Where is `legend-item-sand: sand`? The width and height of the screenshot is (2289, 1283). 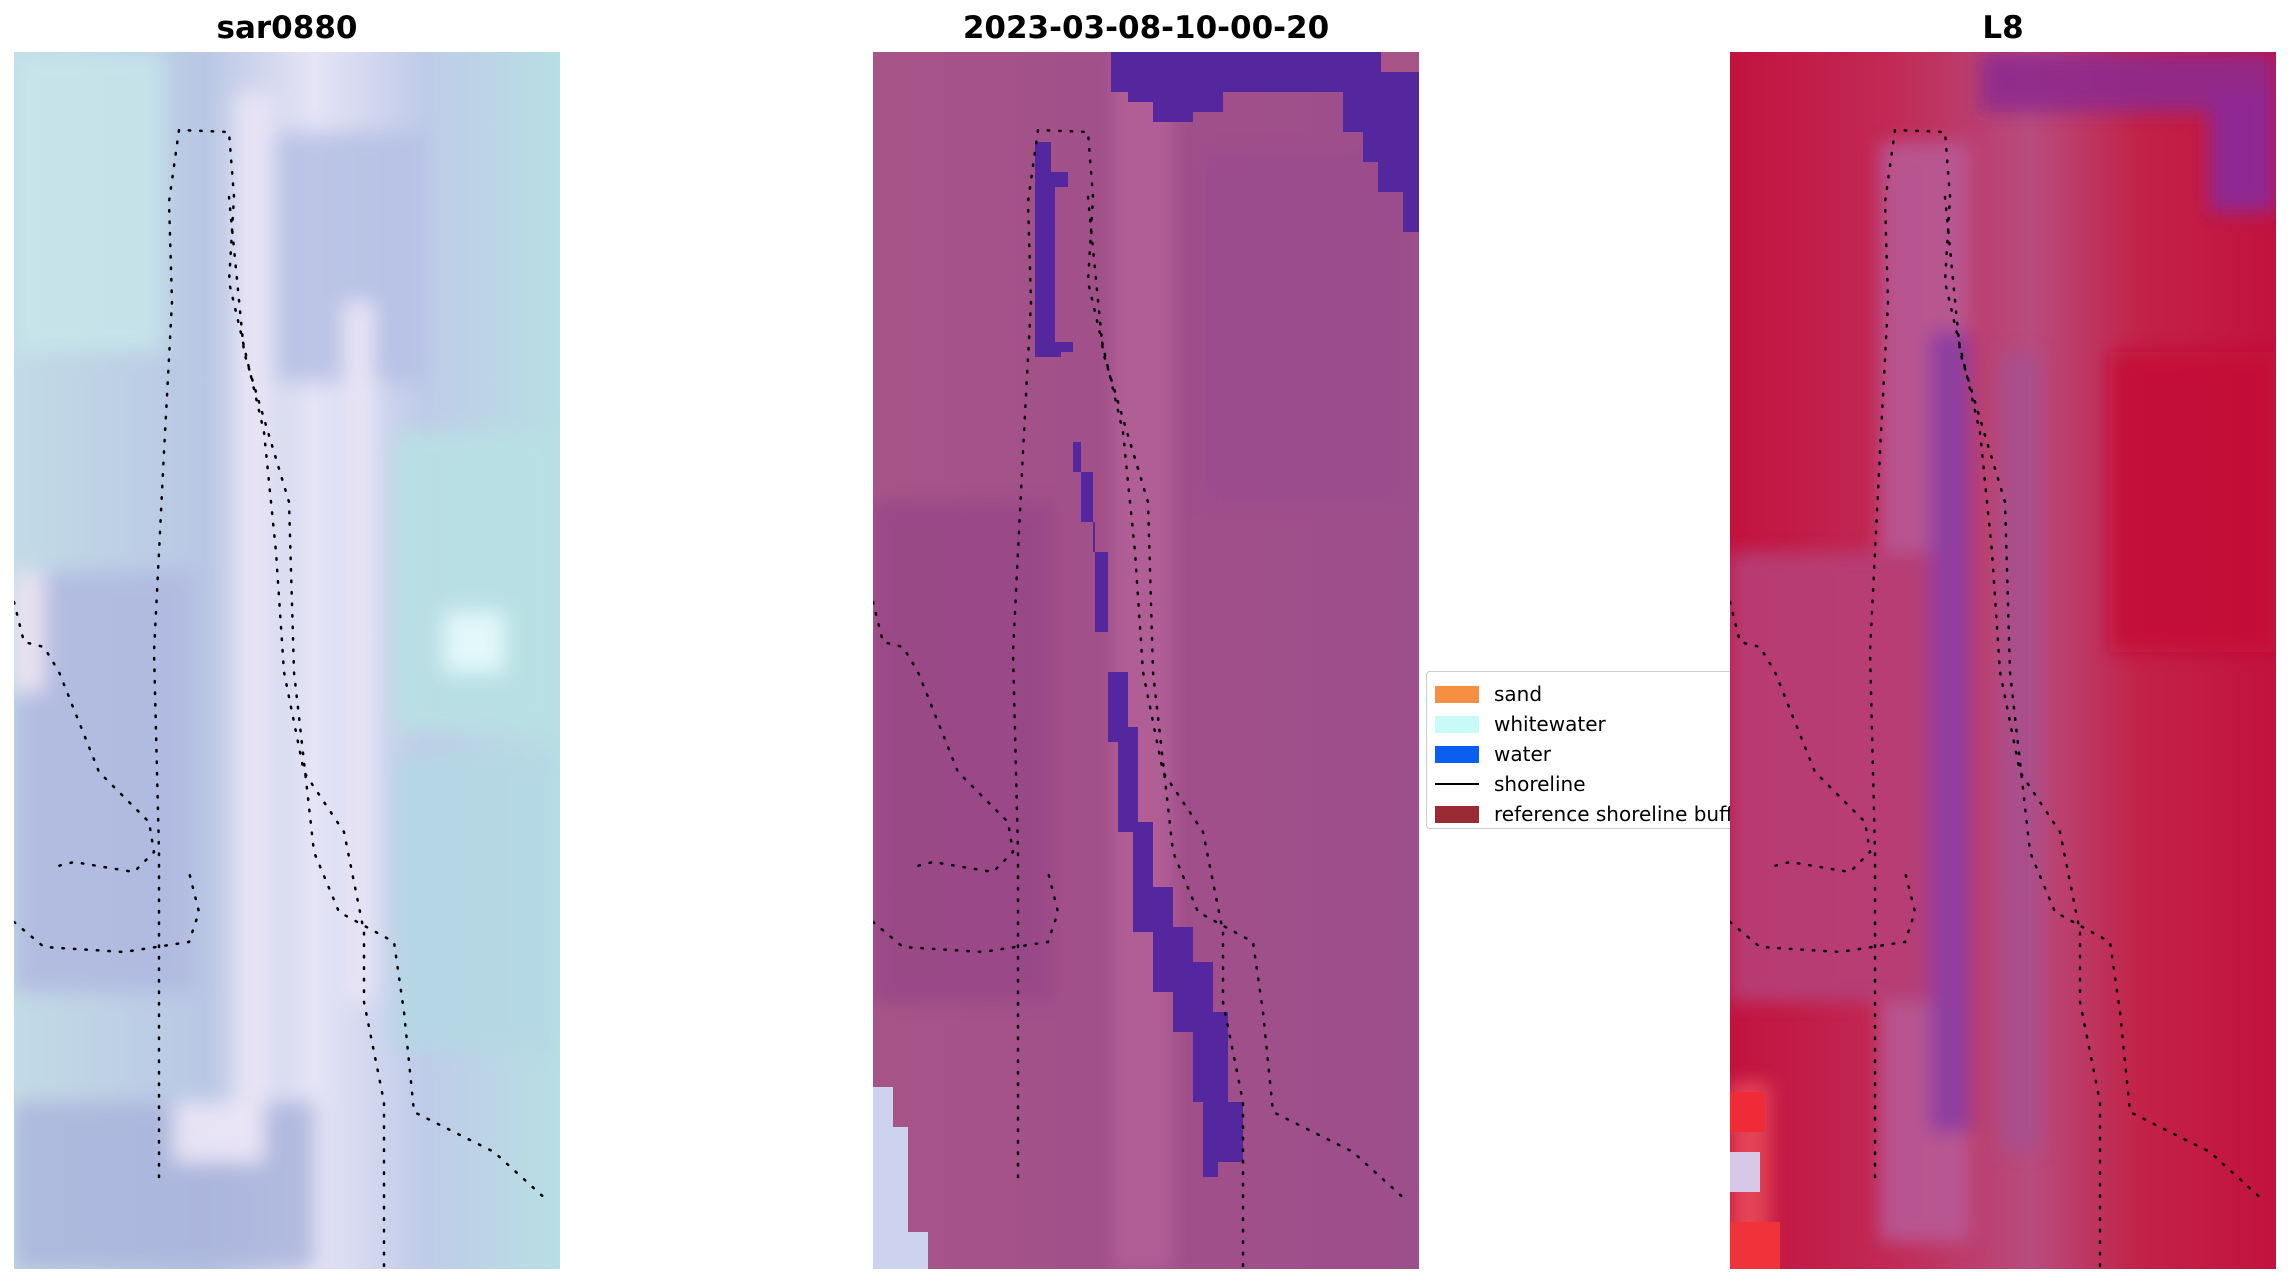
legend-item-sand: sand is located at coordinates (1578, 694).